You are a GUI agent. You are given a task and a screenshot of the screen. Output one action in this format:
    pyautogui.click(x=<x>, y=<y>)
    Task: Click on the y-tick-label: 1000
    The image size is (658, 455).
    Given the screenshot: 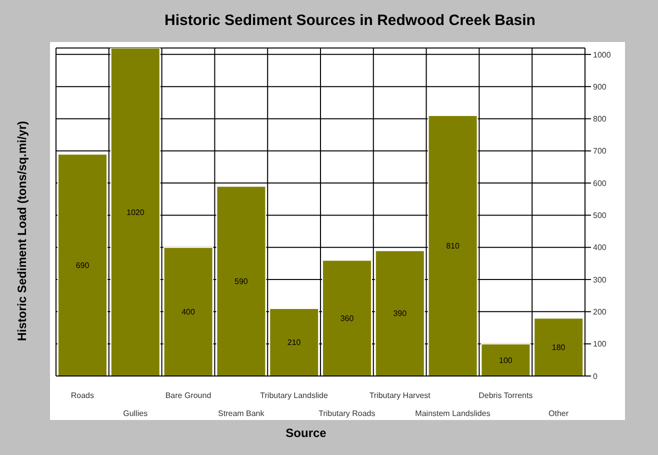 What is the action you would take?
    pyautogui.click(x=602, y=55)
    